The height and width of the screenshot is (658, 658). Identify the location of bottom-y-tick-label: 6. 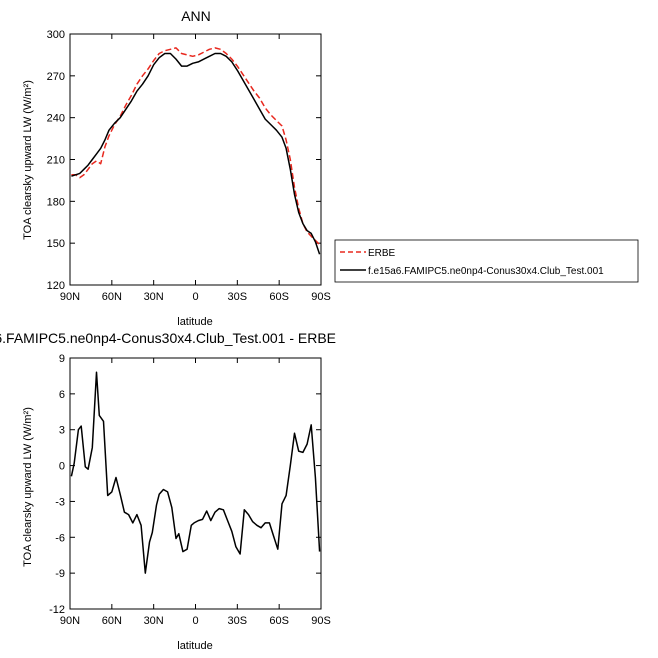
(62, 395).